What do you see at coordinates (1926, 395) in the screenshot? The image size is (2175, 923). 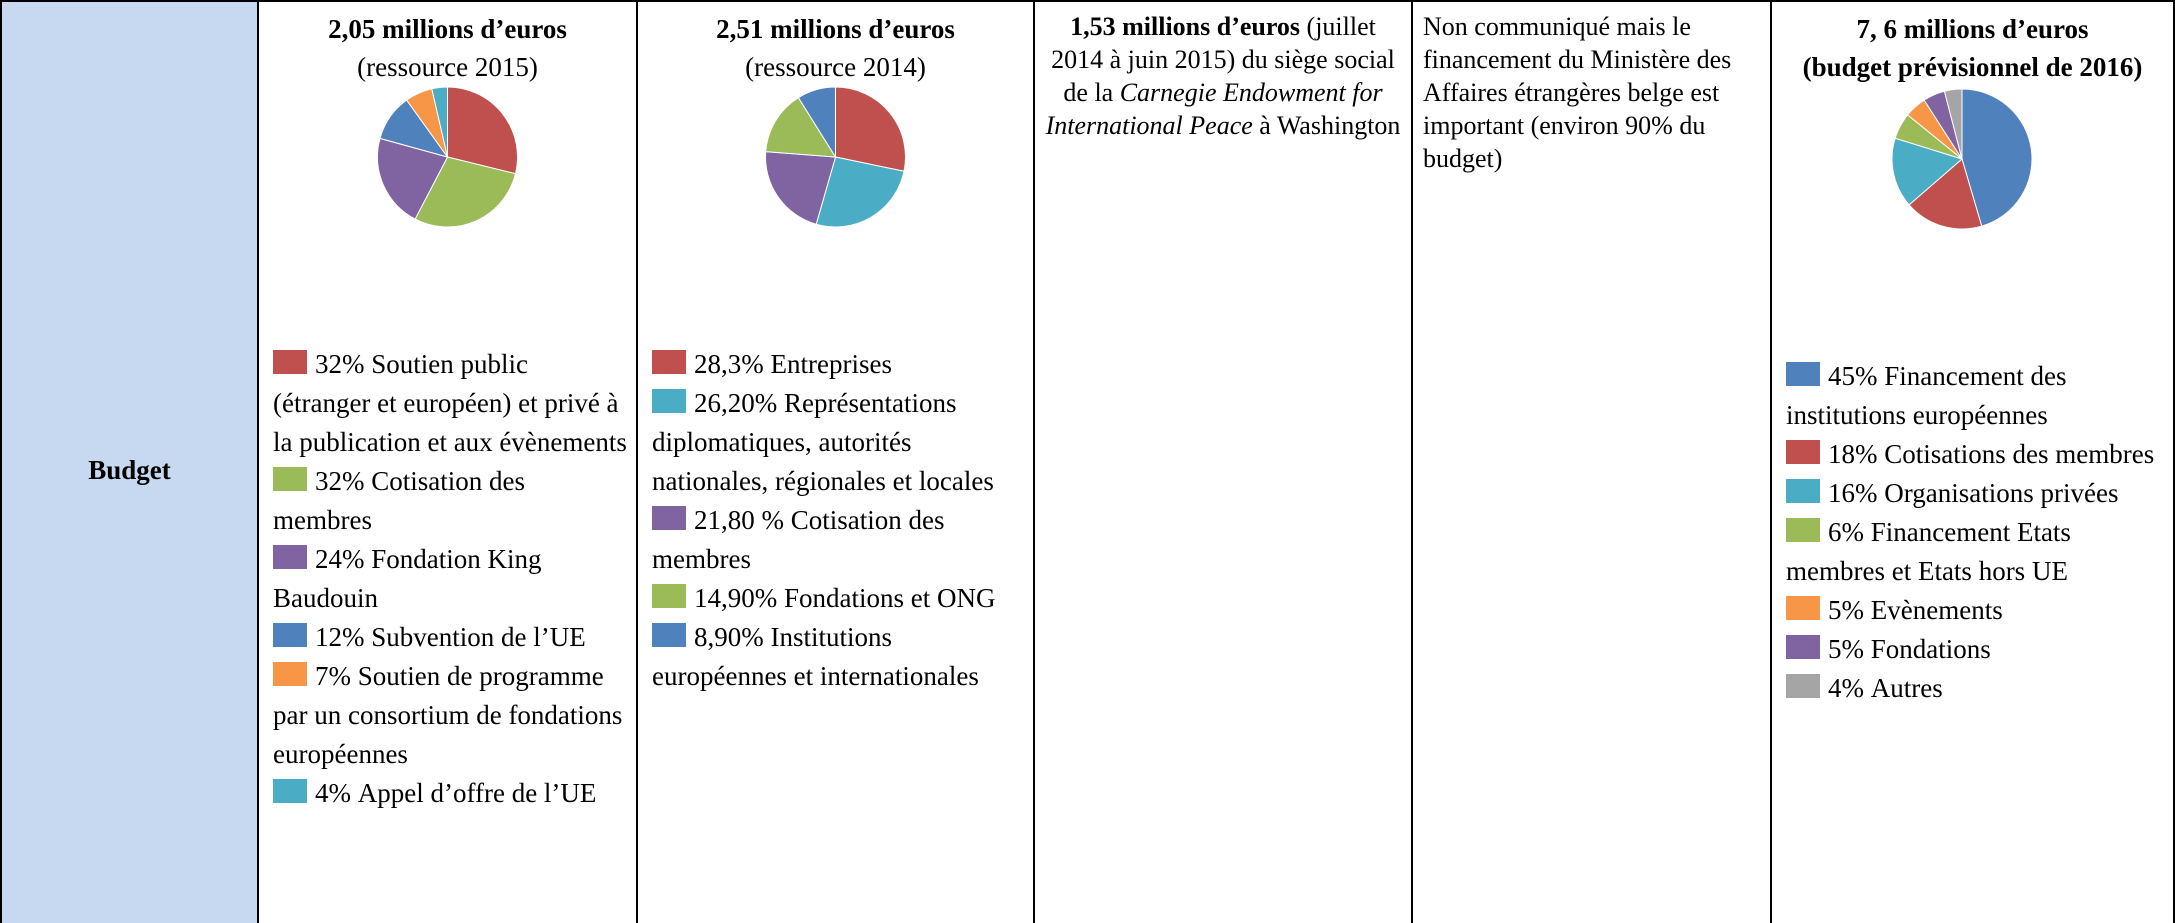 I see `legend-label: Financement des institutions européennes` at bounding box center [1926, 395].